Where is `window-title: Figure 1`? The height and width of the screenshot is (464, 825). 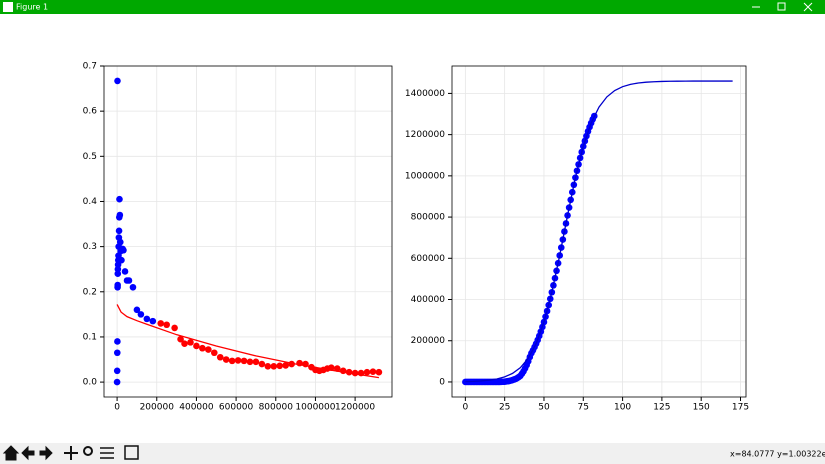
window-title: Figure 1 is located at coordinates (32, 7).